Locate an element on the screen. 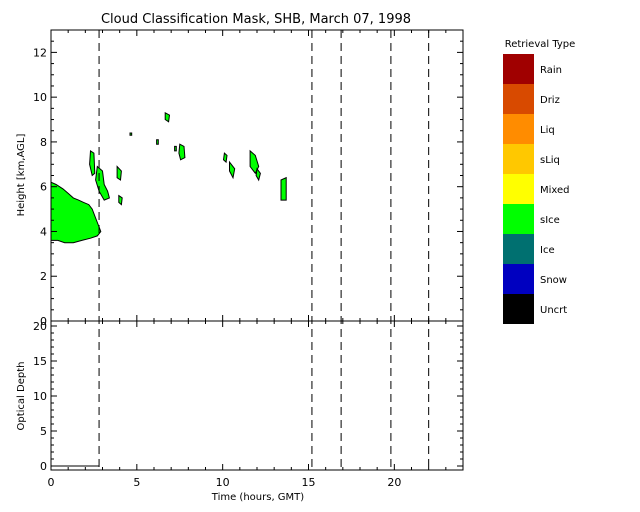  y-tick-label: 8 is located at coordinates (43, 142).